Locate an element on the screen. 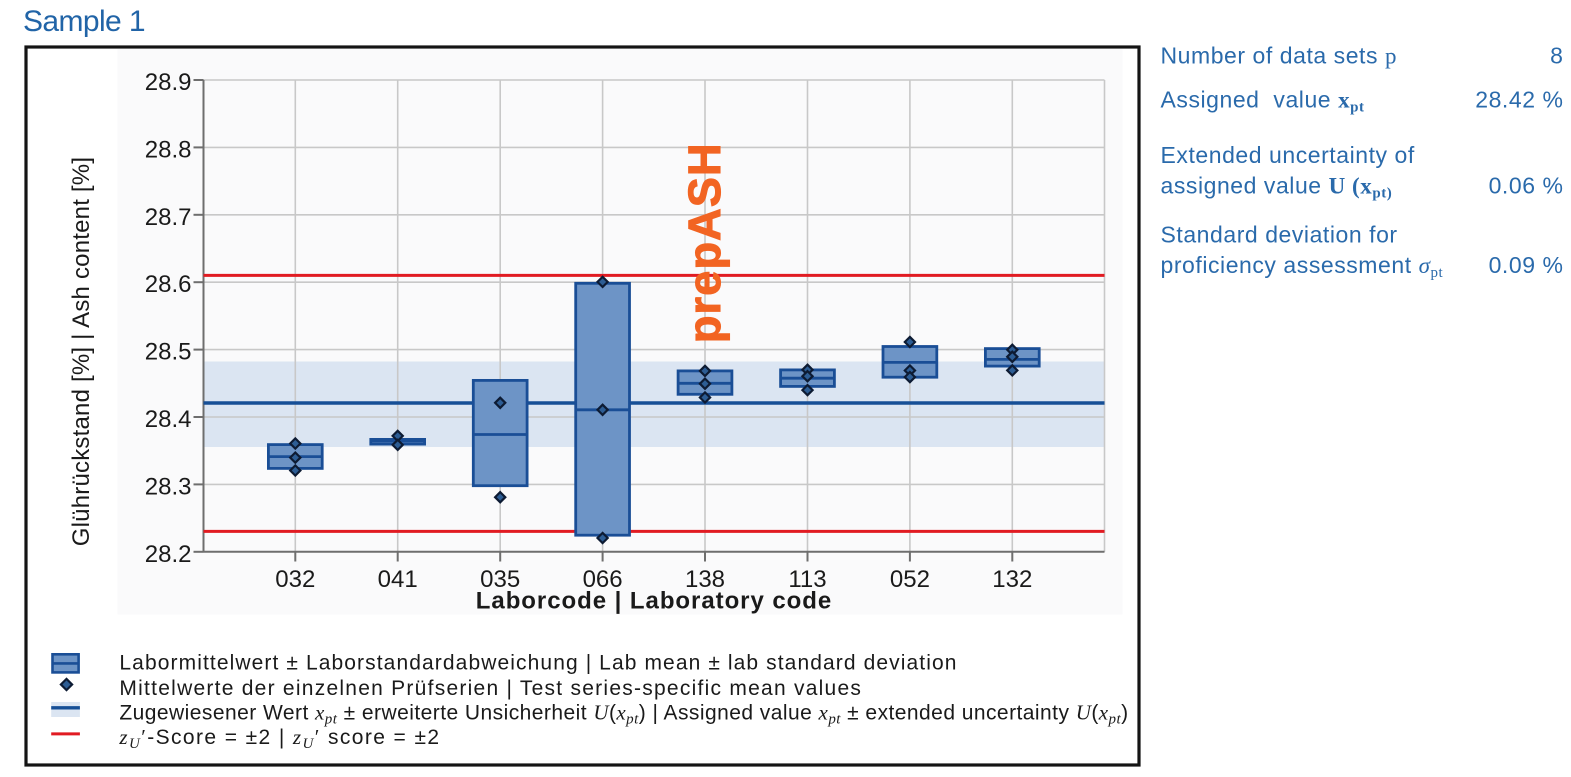 Image resolution: width=1571 pixels, height=777 pixels. svg-text: proficiency assessment σpt is located at coordinates (1302, 266).